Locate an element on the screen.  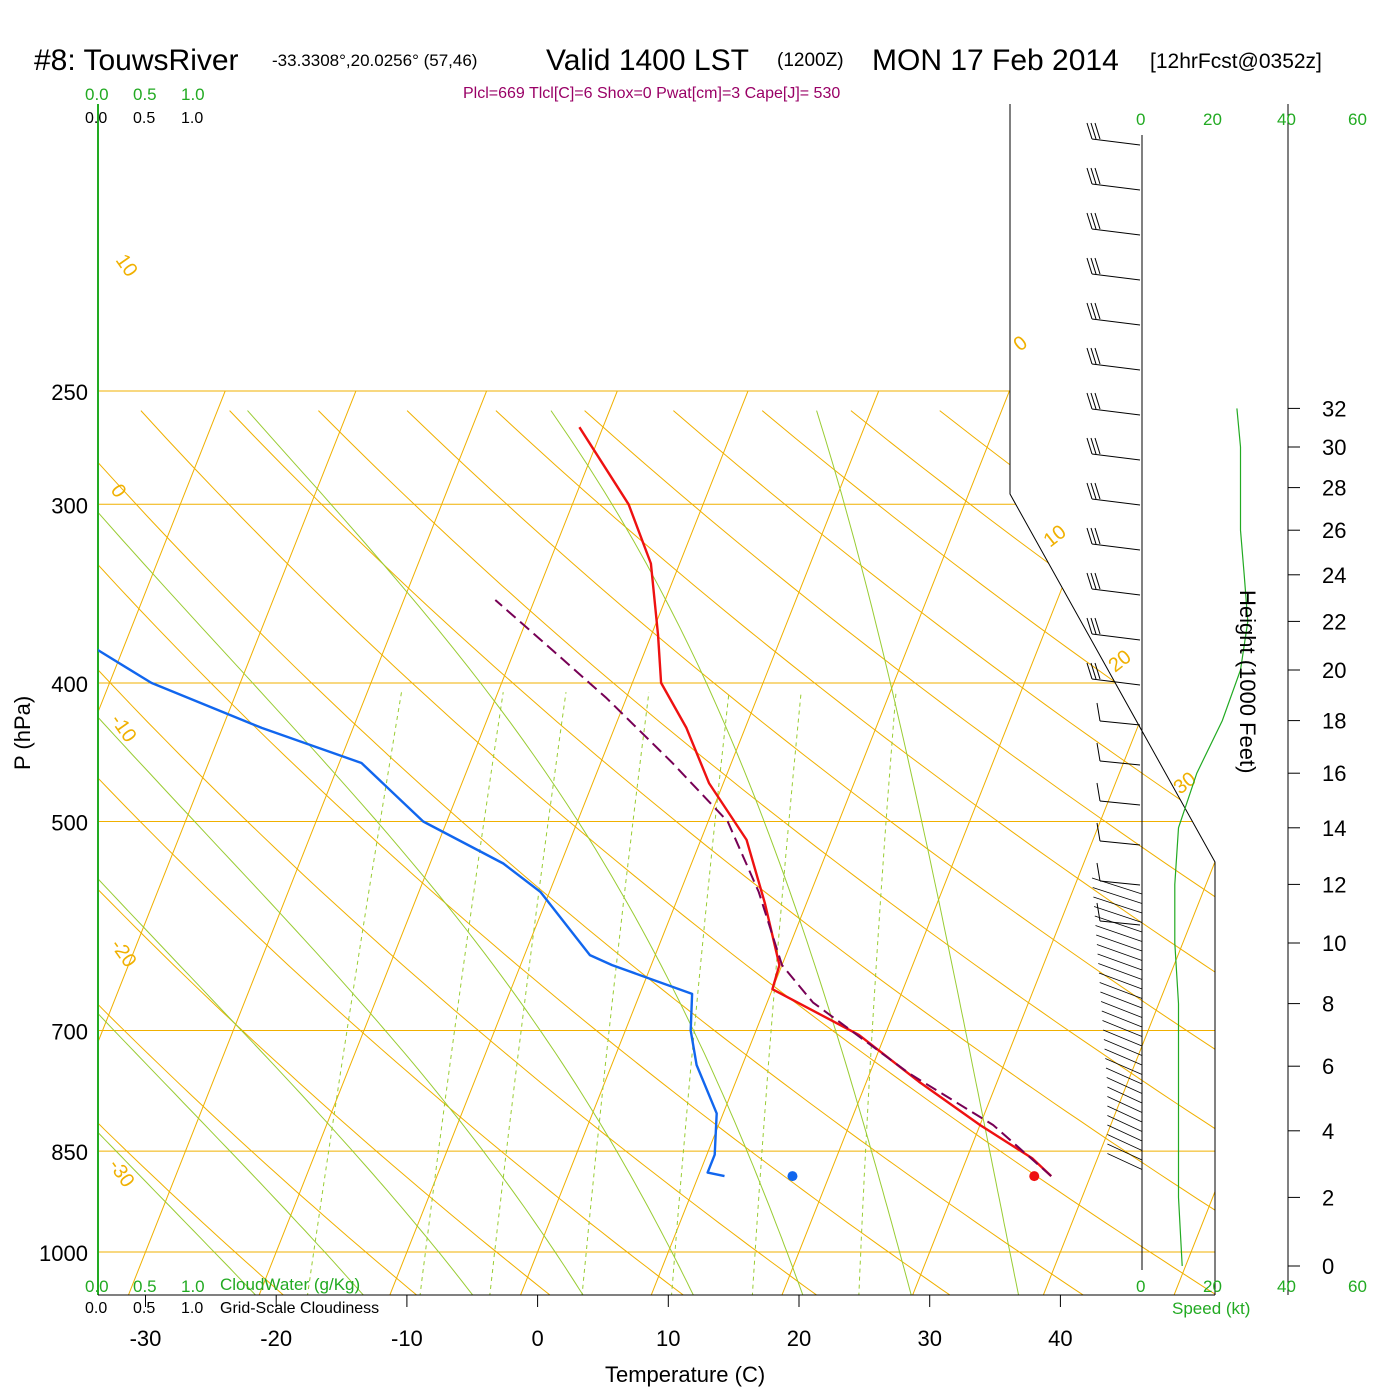
temperature-tick-label: 10 is located at coordinates (668, 1338).